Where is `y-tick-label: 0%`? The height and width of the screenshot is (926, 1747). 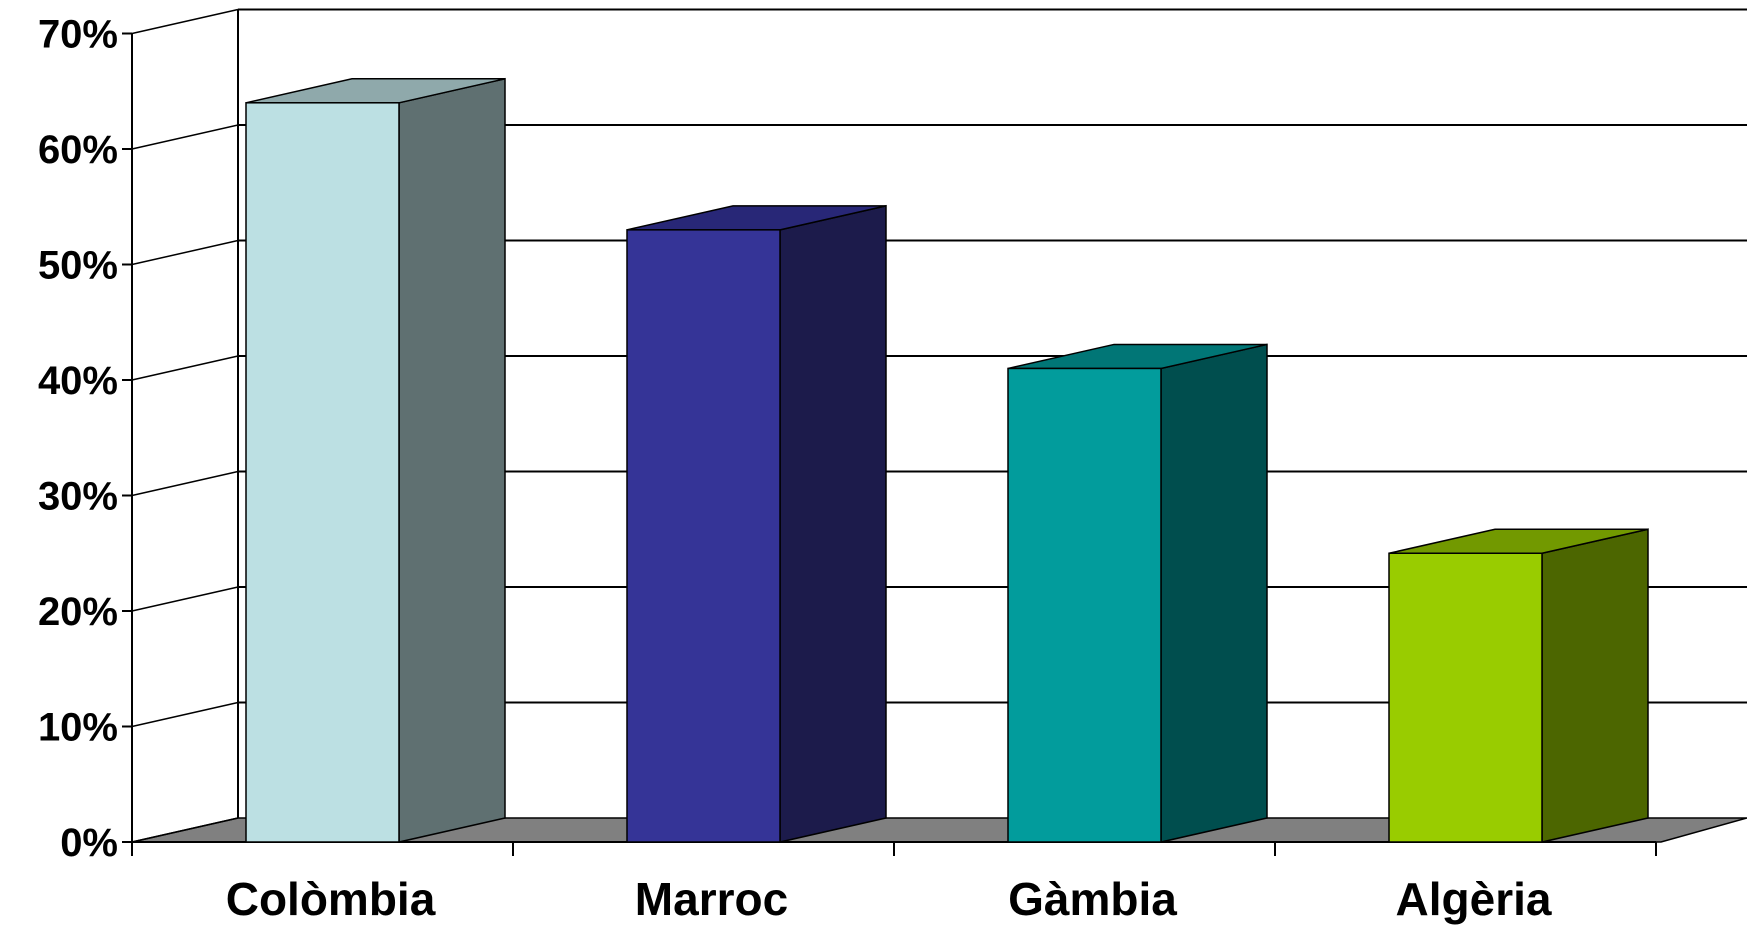
y-tick-label: 0% is located at coordinates (89, 843).